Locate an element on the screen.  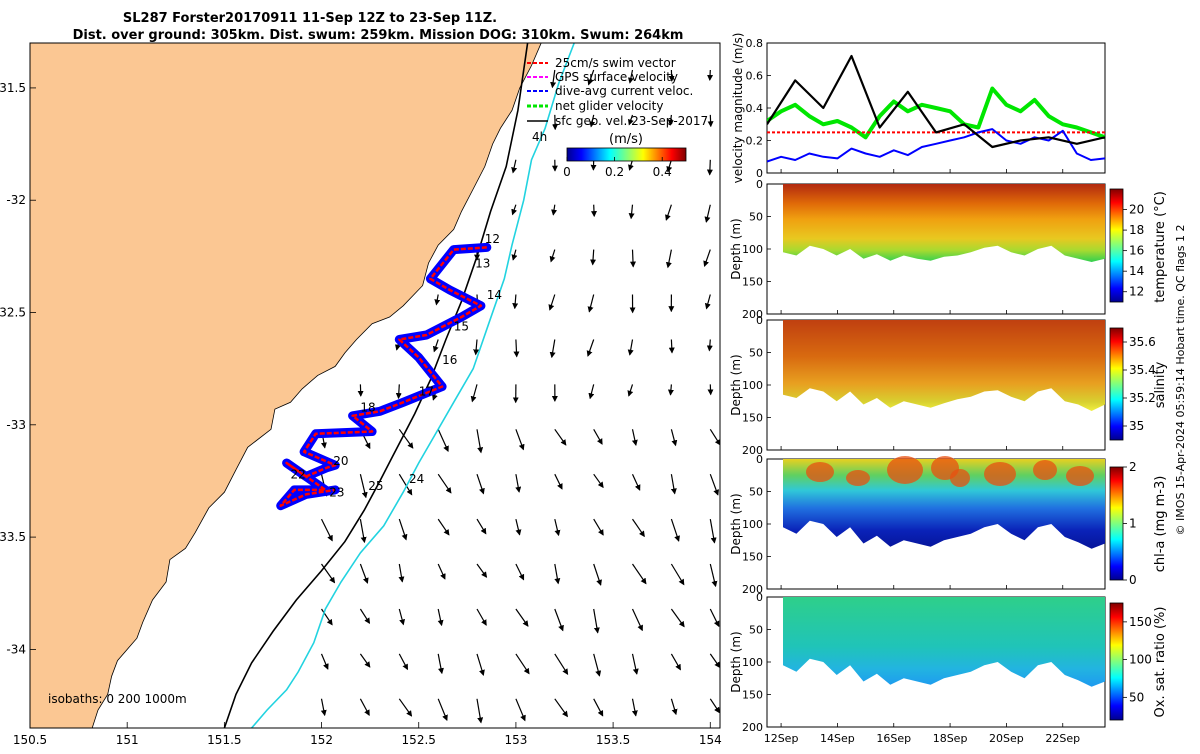
legend-label-dive-avg: dive-avg current veloc. is located at coordinates (624, 91).